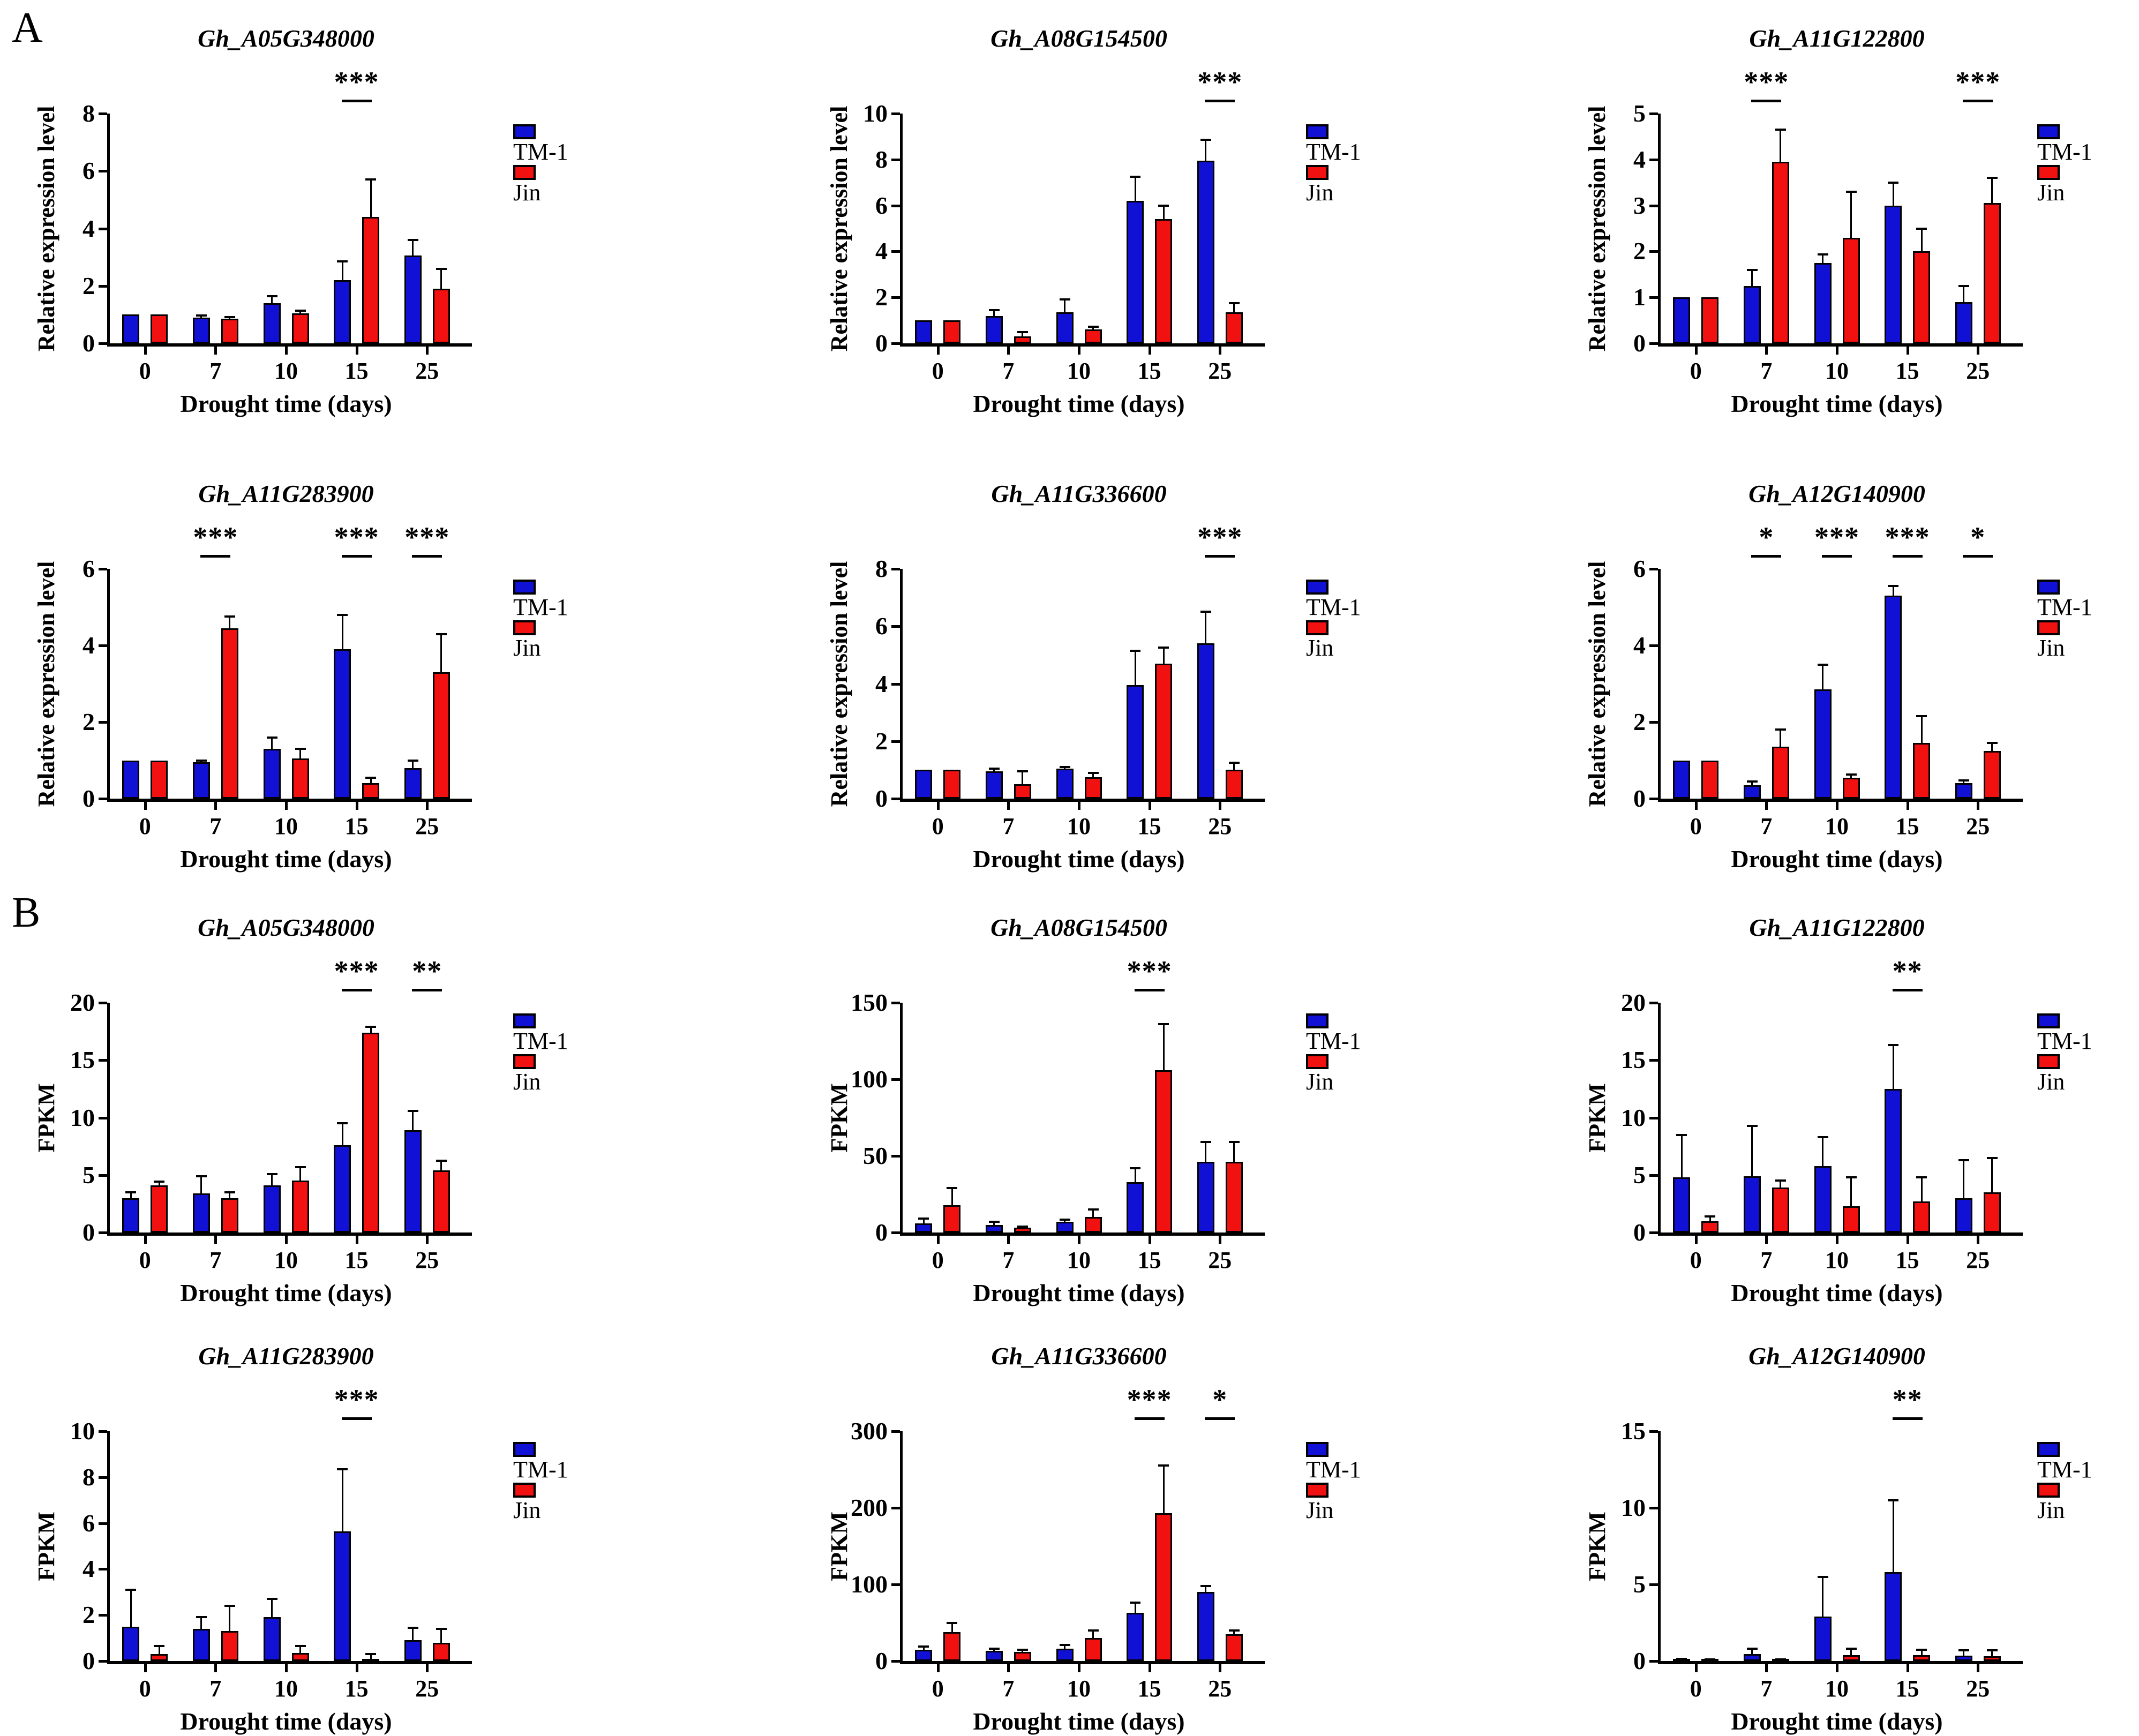 Image resolution: width=2139 pixels, height=1736 pixels. I want to click on legend-swatch-jin, so click(524, 1061).